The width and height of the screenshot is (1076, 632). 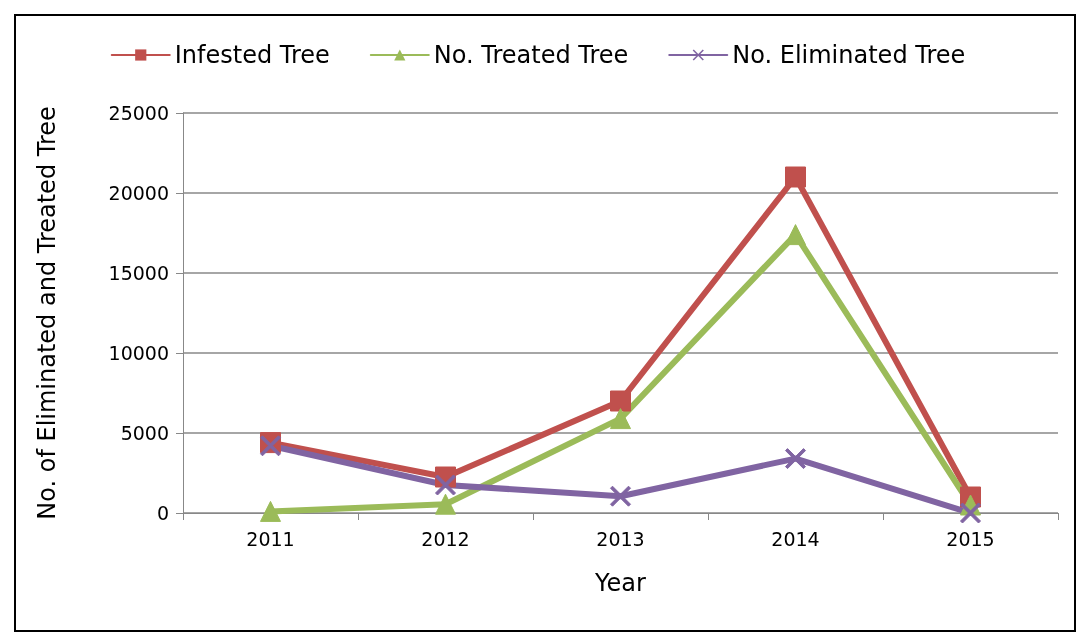 What do you see at coordinates (138, 113) in the screenshot?
I see `y-tick-label: 25000` at bounding box center [138, 113].